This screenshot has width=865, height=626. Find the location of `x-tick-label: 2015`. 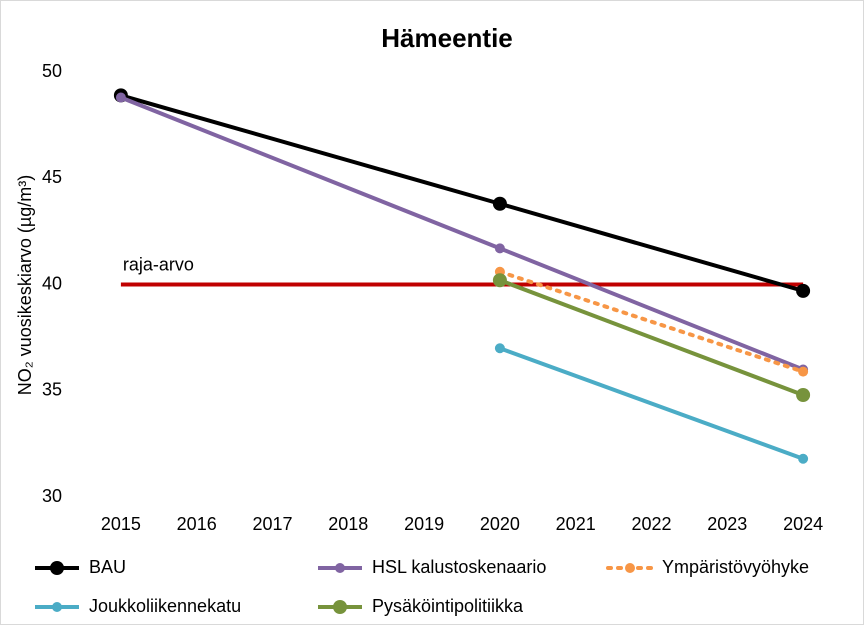

x-tick-label: 2015 is located at coordinates (121, 524).